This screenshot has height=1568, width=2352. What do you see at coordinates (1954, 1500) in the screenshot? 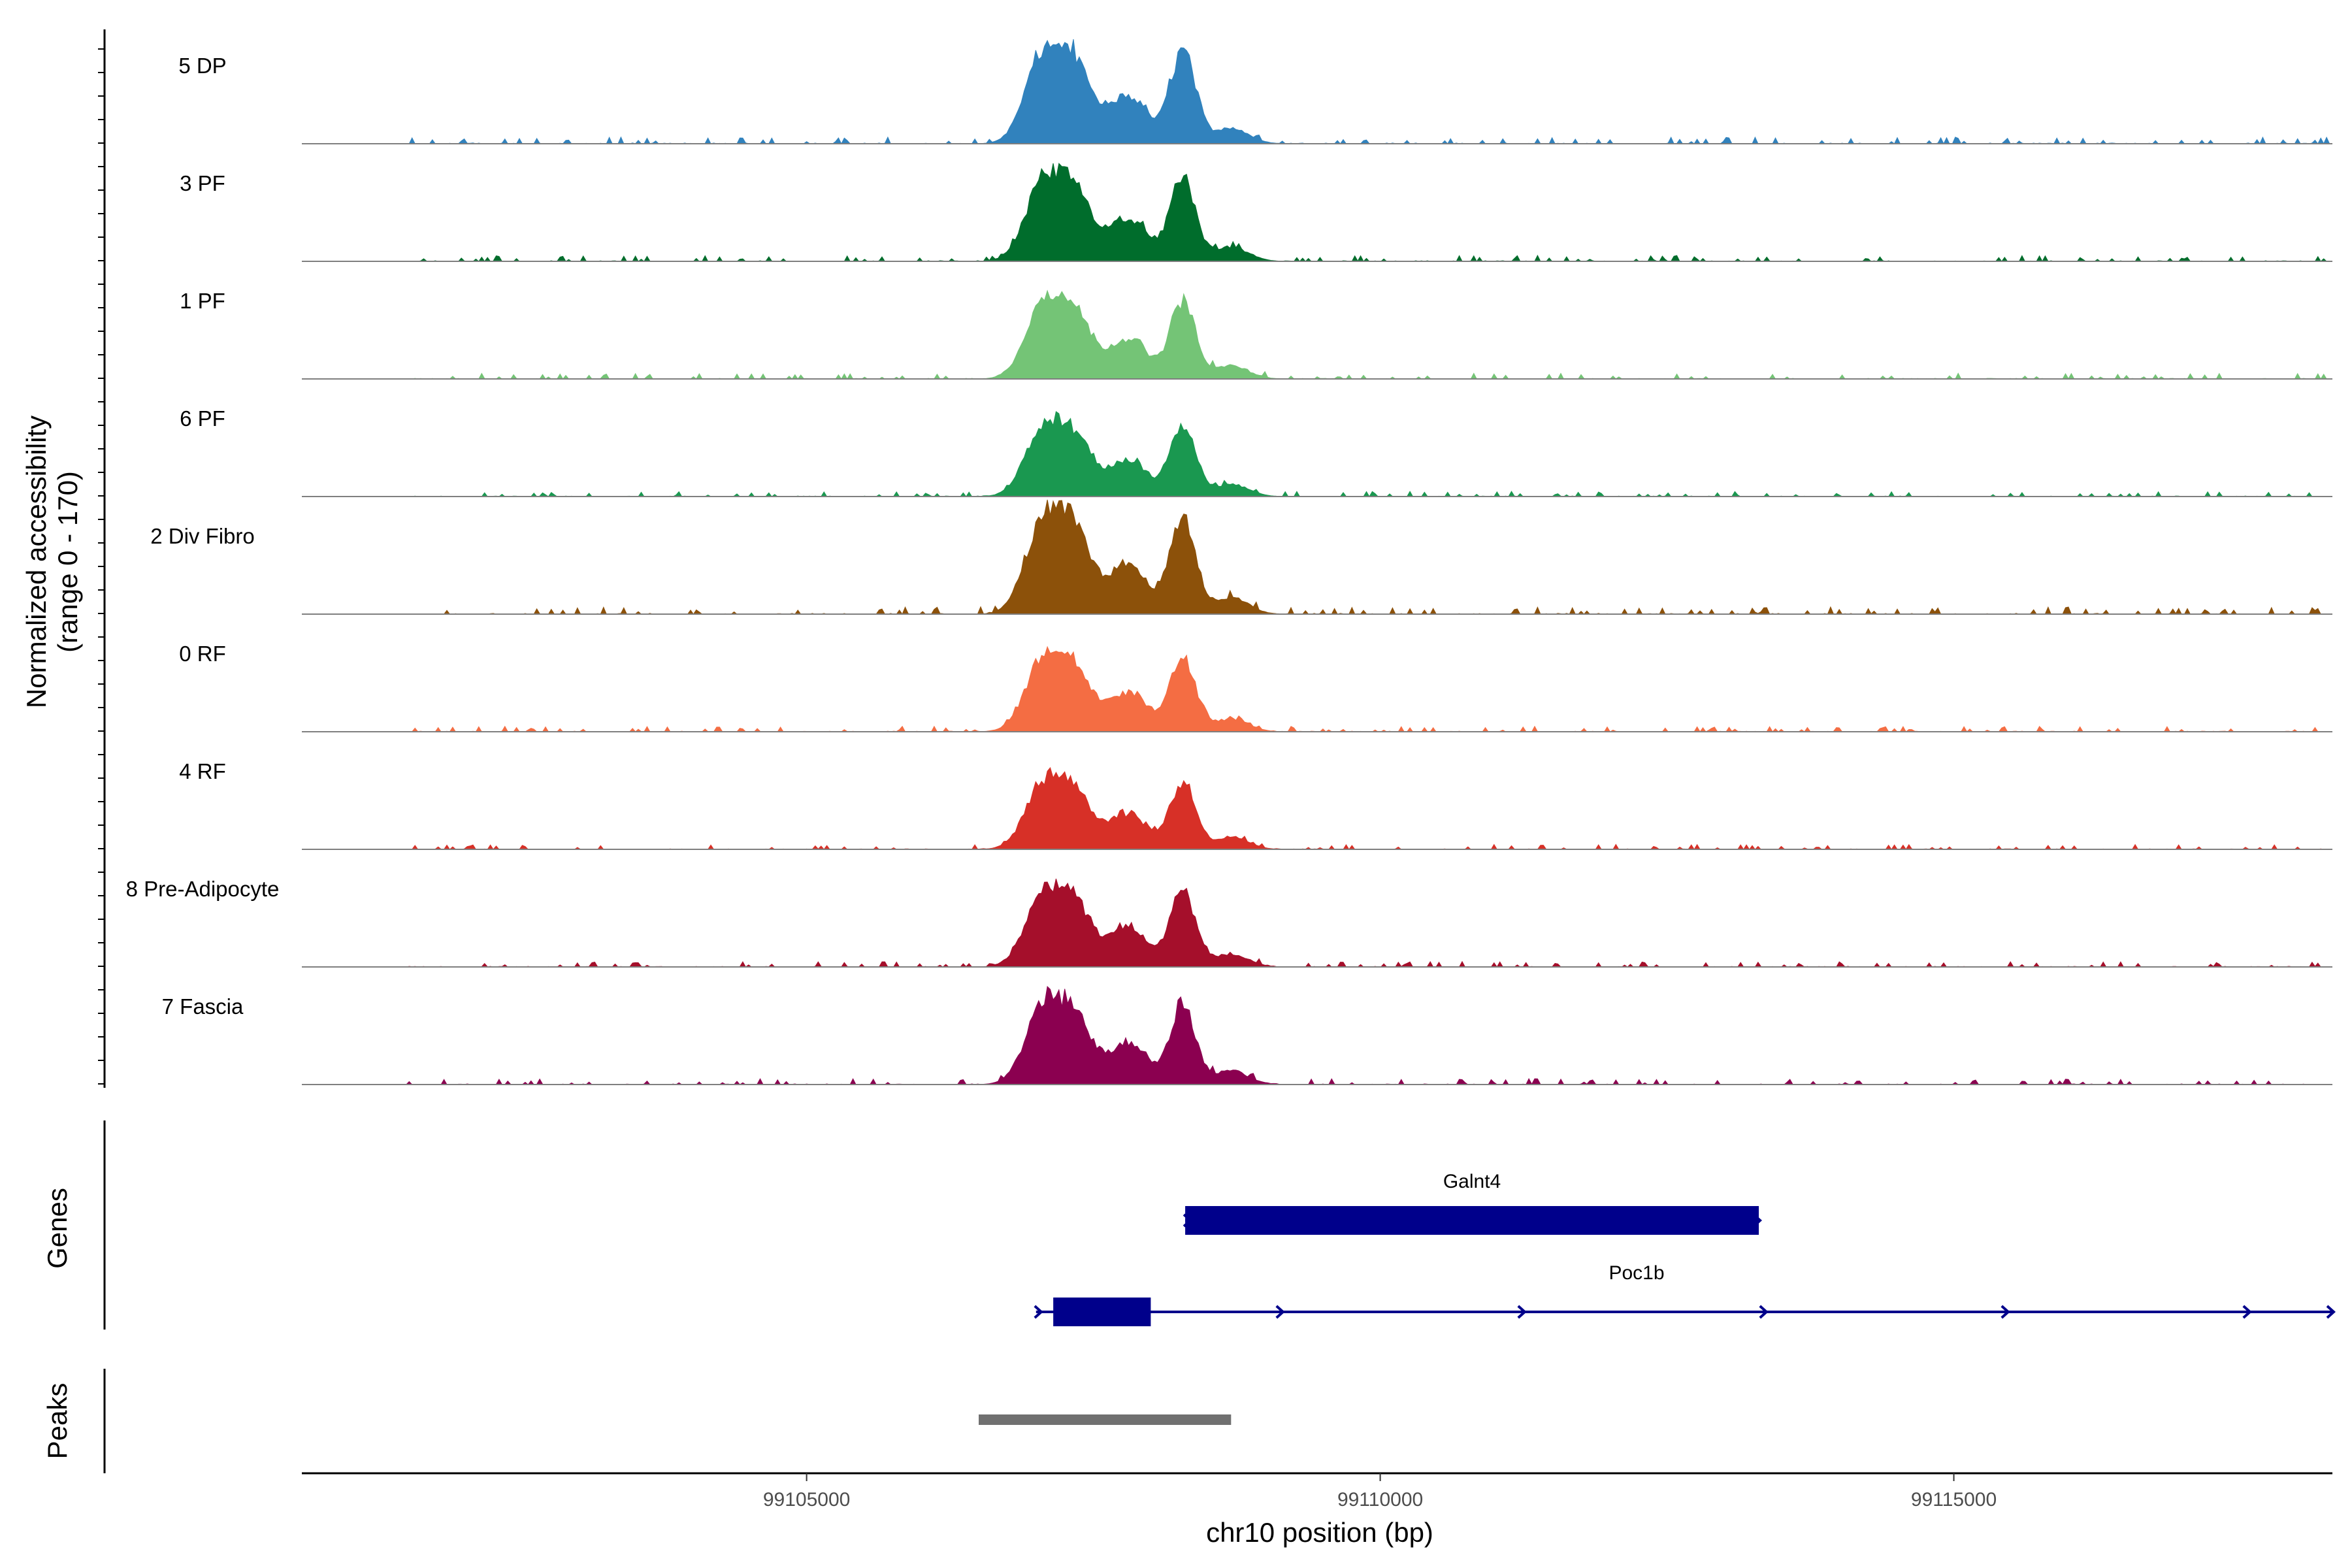
I see `x-tick-label: 99115000` at bounding box center [1954, 1500].